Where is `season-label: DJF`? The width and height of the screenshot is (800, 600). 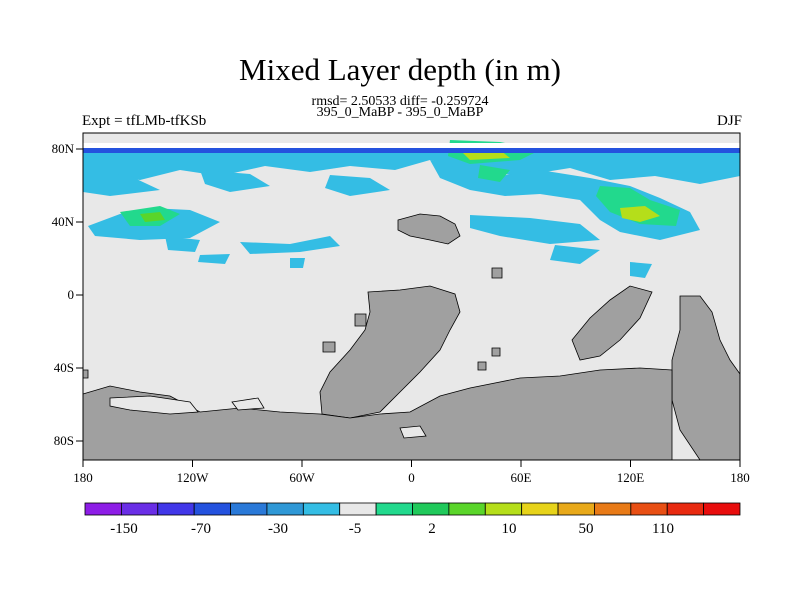 season-label: DJF is located at coordinates (729, 121).